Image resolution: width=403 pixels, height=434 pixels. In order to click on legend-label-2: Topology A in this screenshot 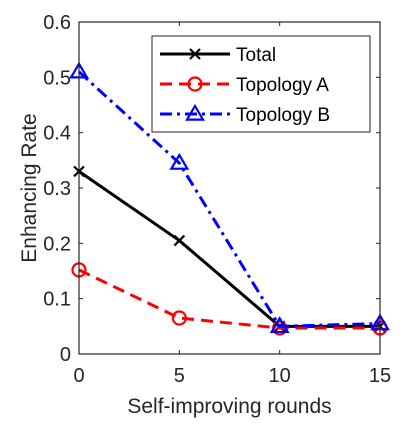, I will do `click(282, 85)`.